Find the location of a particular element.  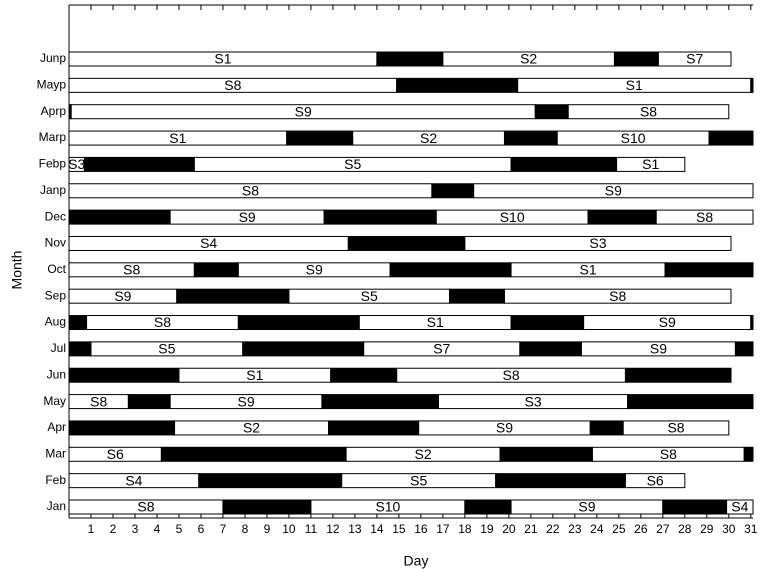

x-tick-label: 28 is located at coordinates (685, 529).